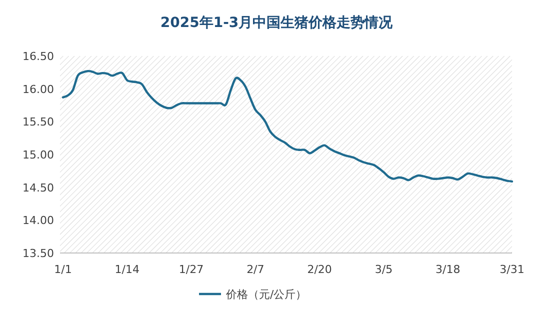 The height and width of the screenshot is (327, 553). Describe the element at coordinates (191, 269) in the screenshot. I see `x-tick-label: 1/27` at that location.